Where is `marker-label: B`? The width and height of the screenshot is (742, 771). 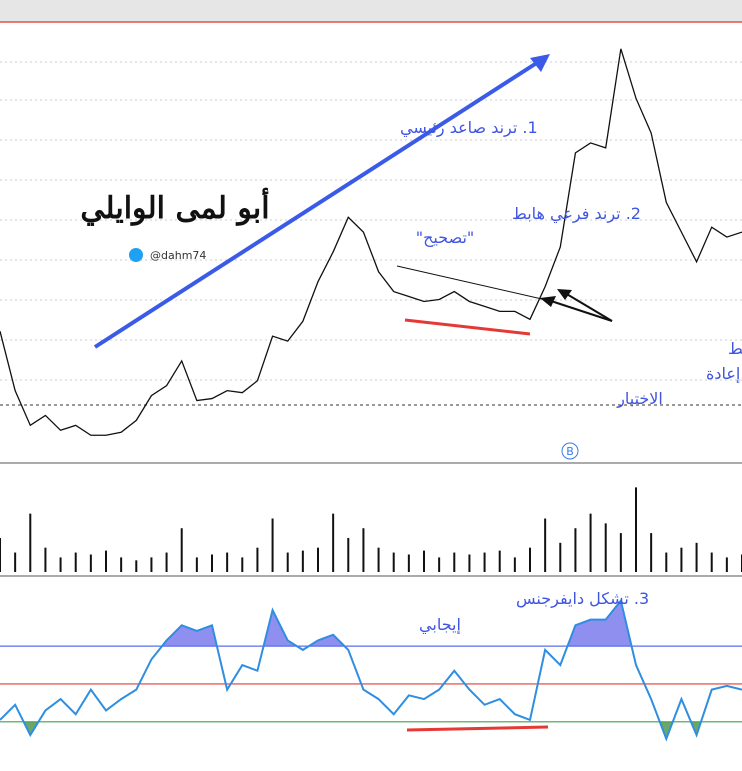
marker-label: B is located at coordinates (570, 451).